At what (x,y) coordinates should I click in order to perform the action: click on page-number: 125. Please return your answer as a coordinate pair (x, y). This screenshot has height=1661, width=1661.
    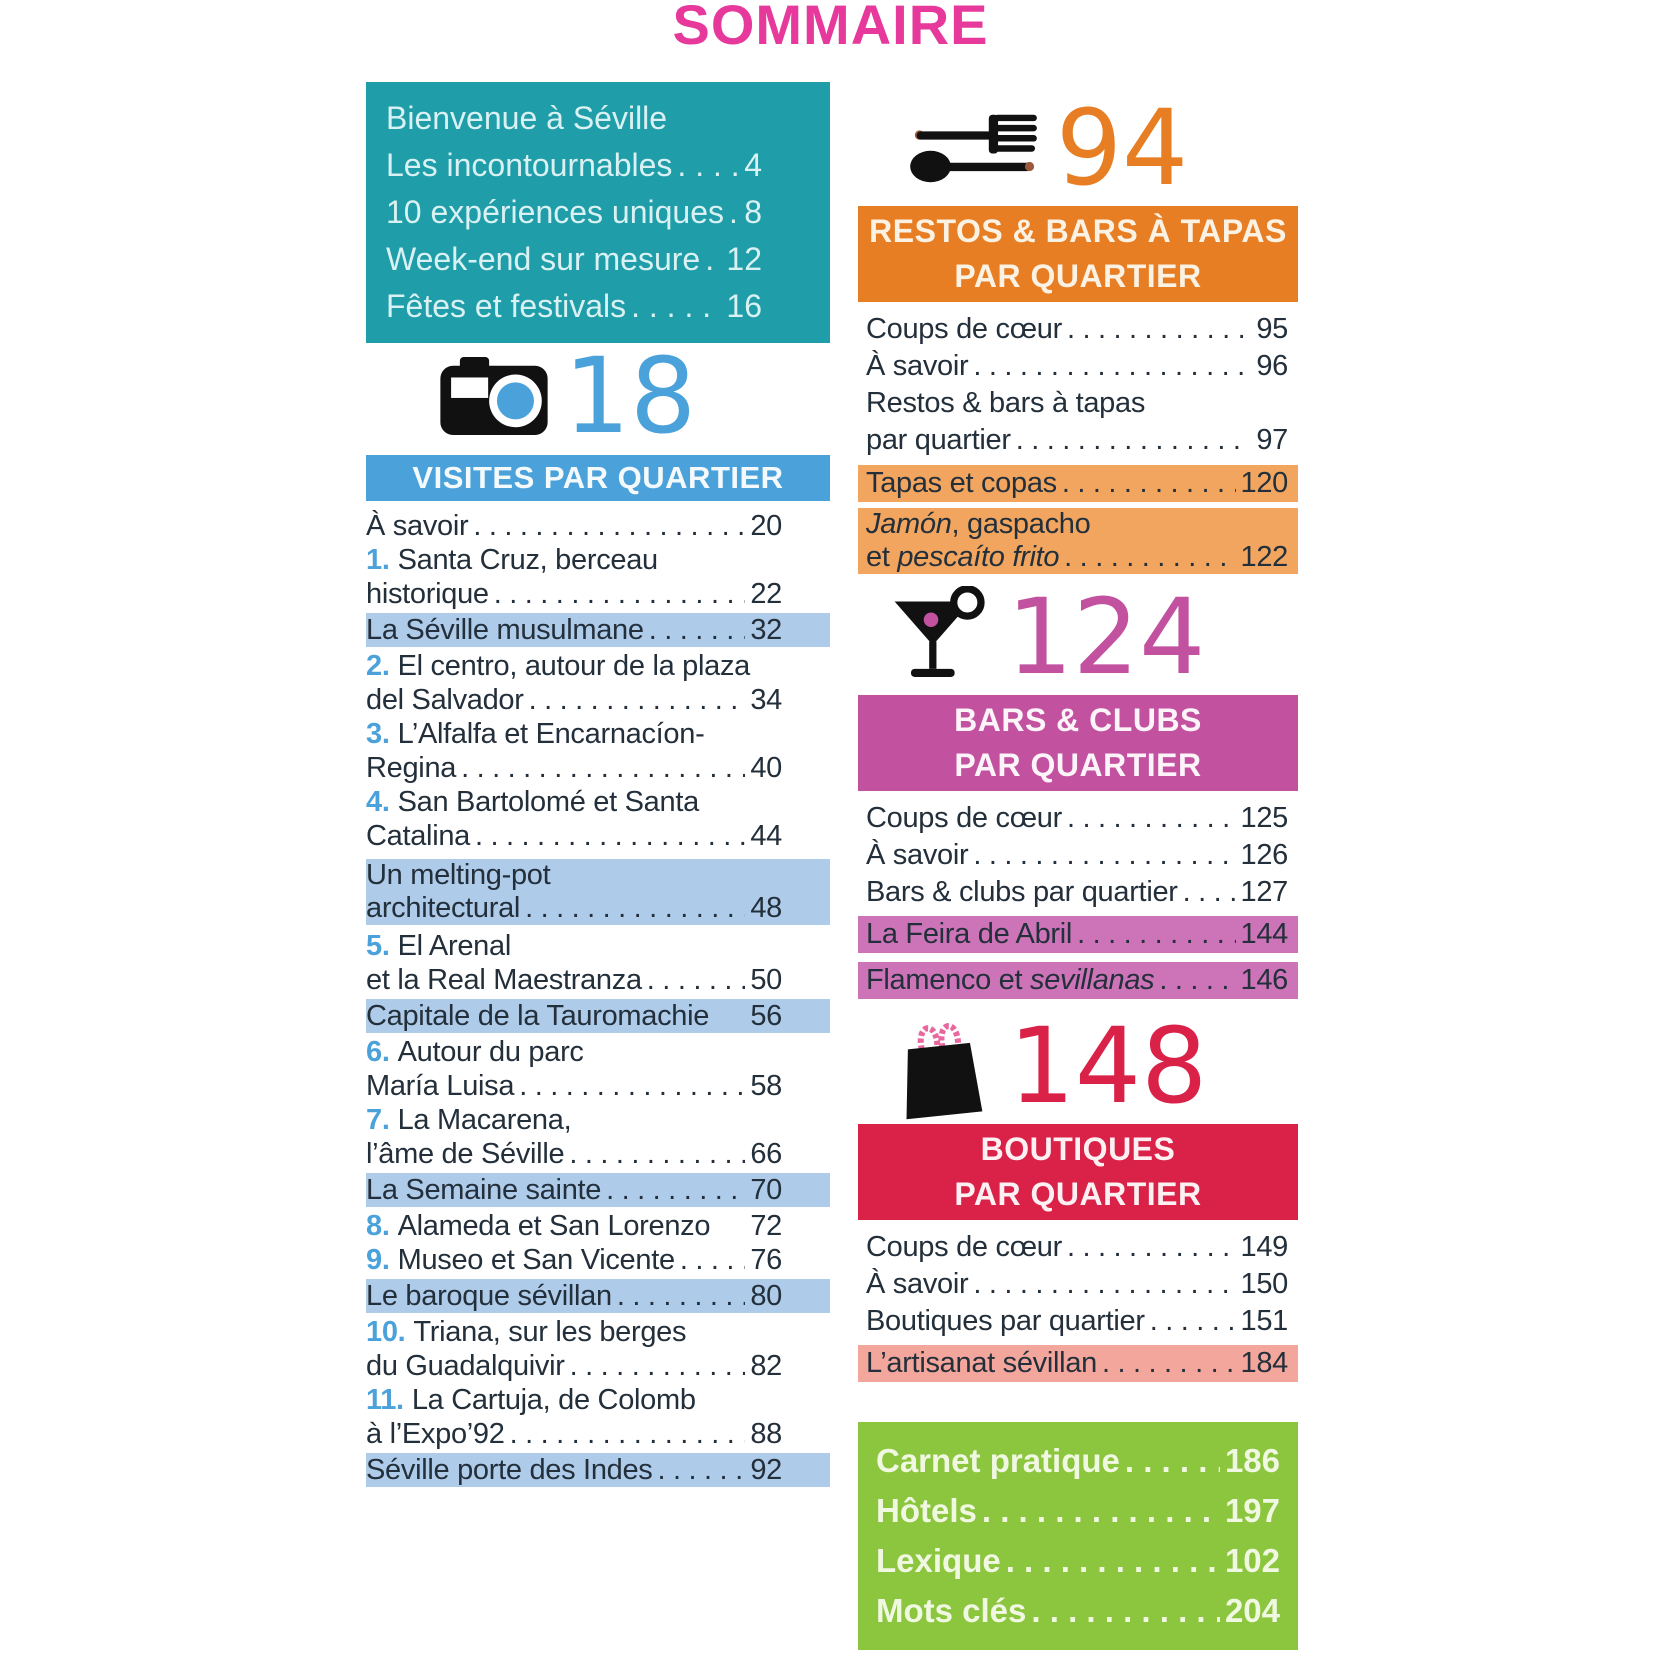
    Looking at the image, I should click on (1264, 818).